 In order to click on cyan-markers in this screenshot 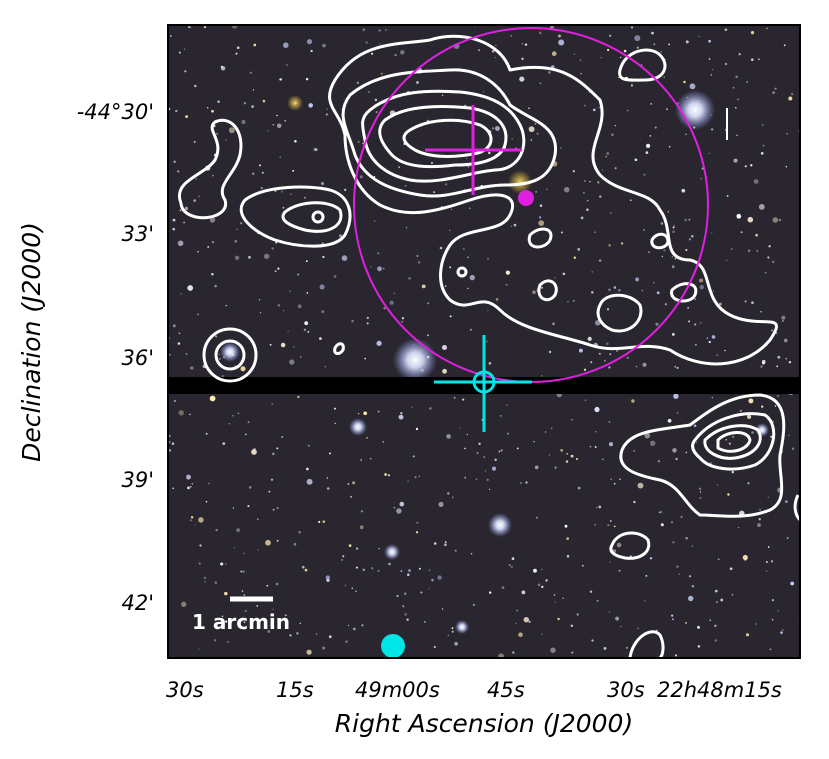, I will do `click(483, 383)`.